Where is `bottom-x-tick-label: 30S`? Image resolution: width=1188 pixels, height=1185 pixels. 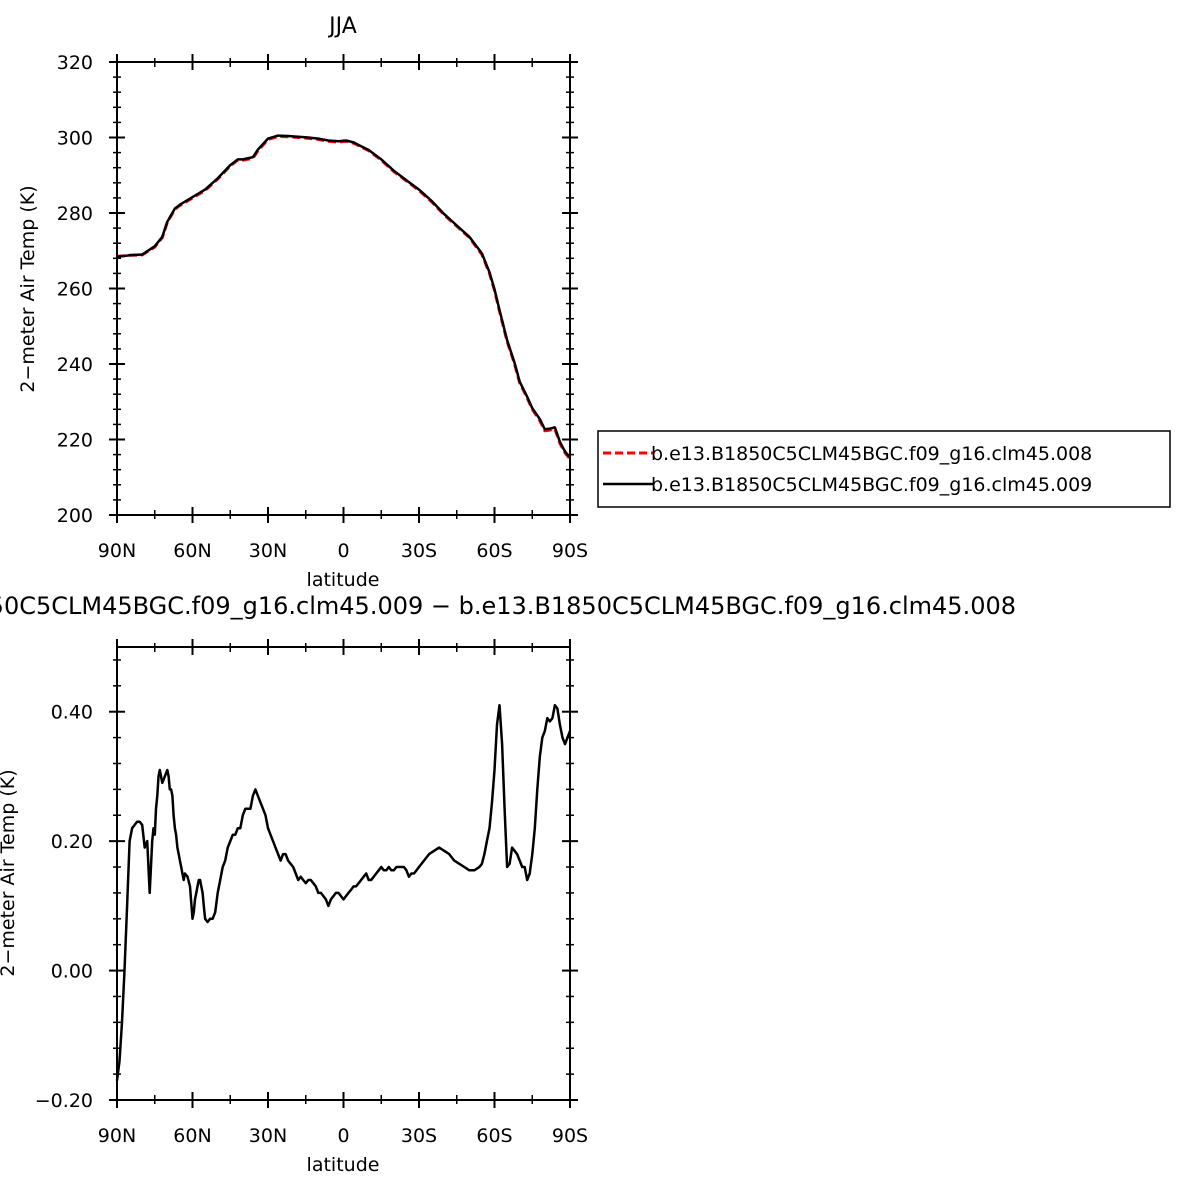
bottom-x-tick-label: 30S is located at coordinates (419, 1136).